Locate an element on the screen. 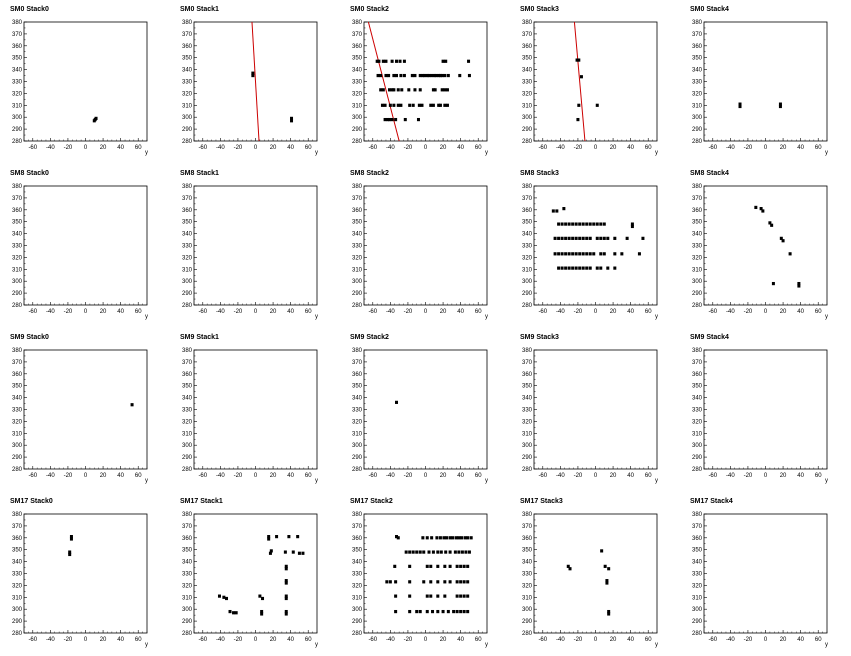 The image size is (851, 656). y-tick-label: 380 is located at coordinates (697, 515).